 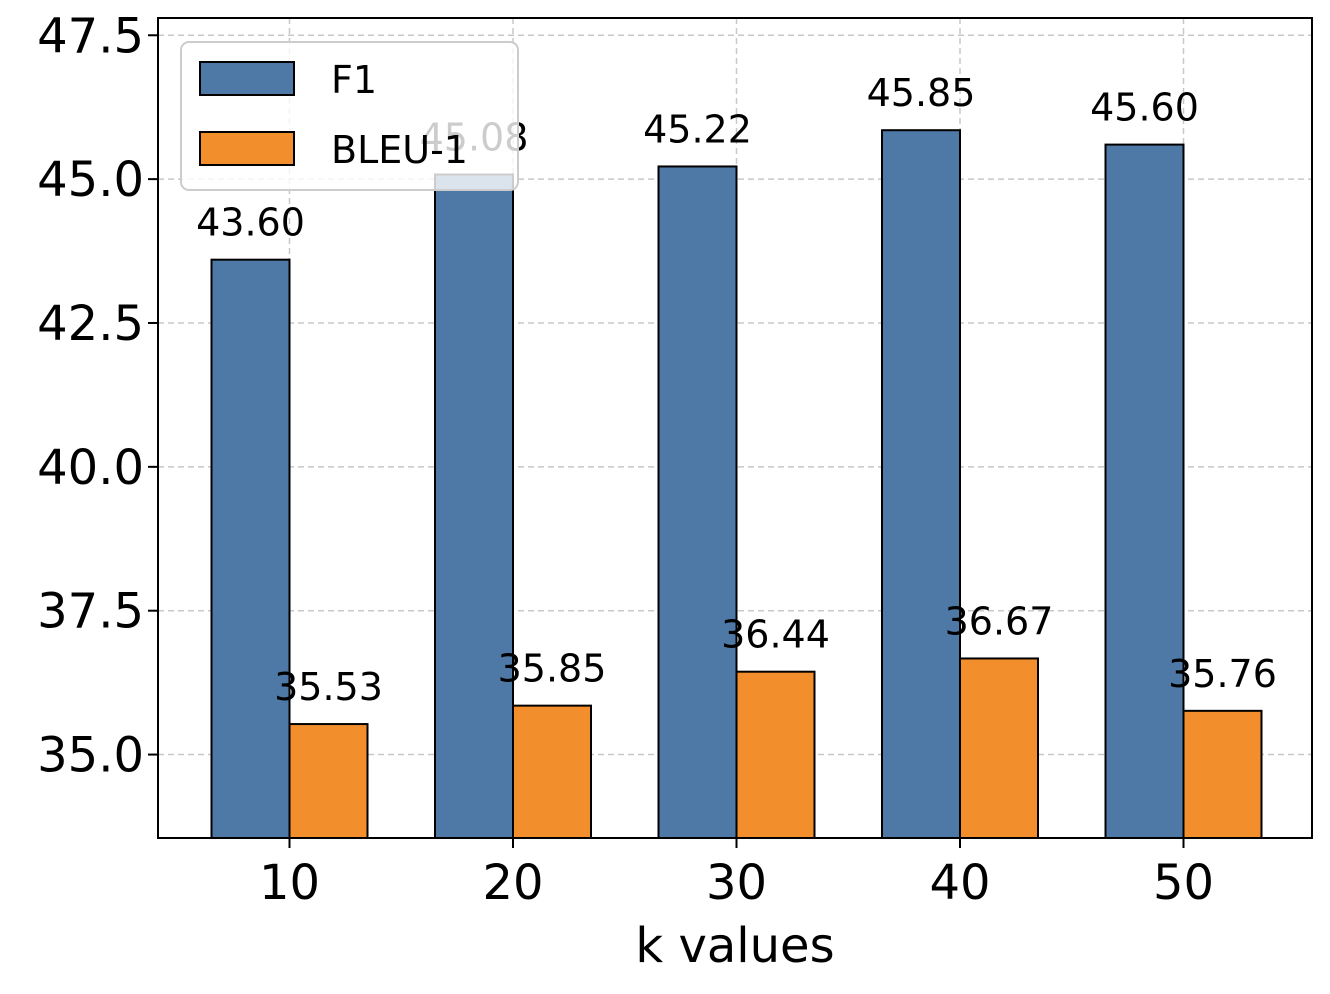 I want to click on bar-value-label: 36.67, so click(x=999, y=621).